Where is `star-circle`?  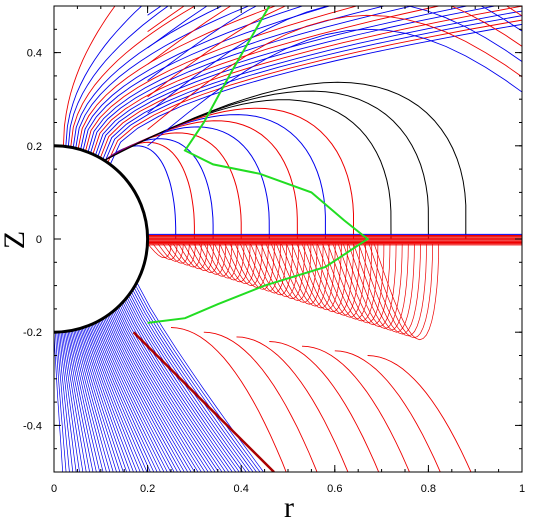
star-circle is located at coordinates (102, 239).